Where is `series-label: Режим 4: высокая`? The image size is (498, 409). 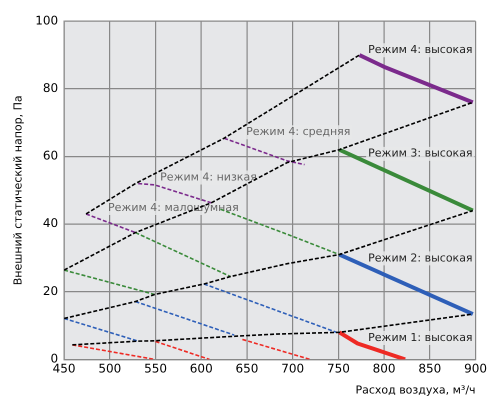
series-label: Режим 4: высокая is located at coordinates (420, 49).